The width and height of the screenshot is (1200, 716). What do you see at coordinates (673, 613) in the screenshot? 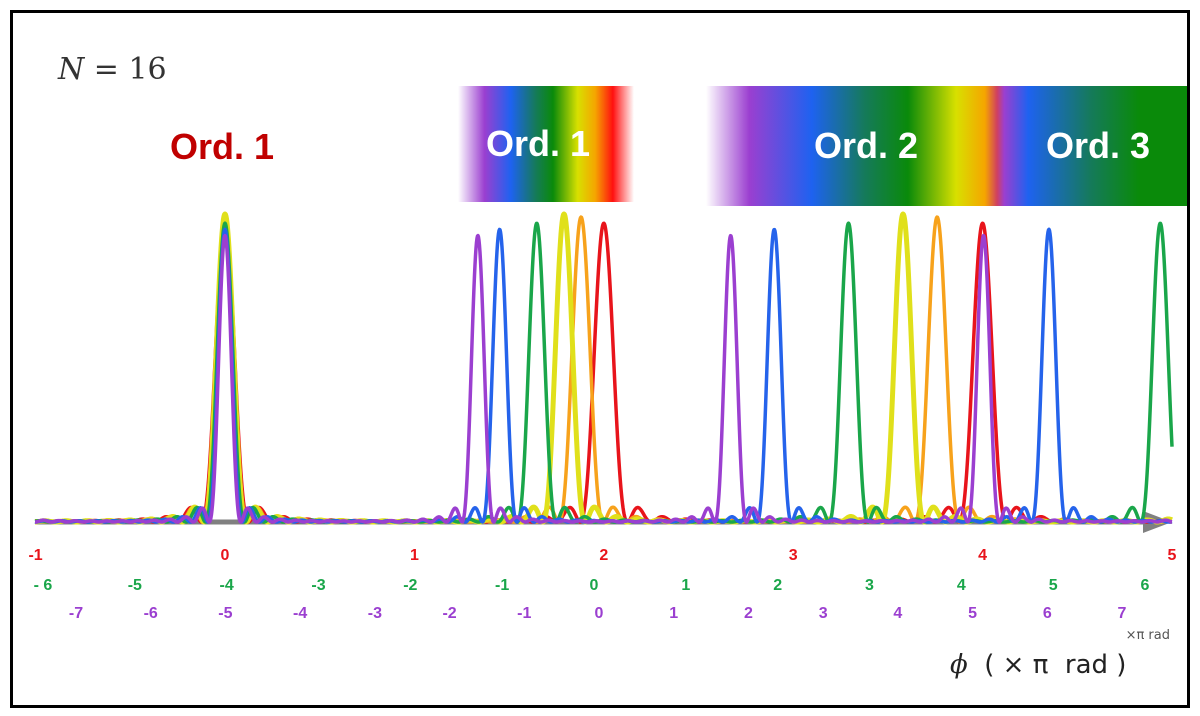
I see `tick-label-purple: 1` at bounding box center [673, 613].